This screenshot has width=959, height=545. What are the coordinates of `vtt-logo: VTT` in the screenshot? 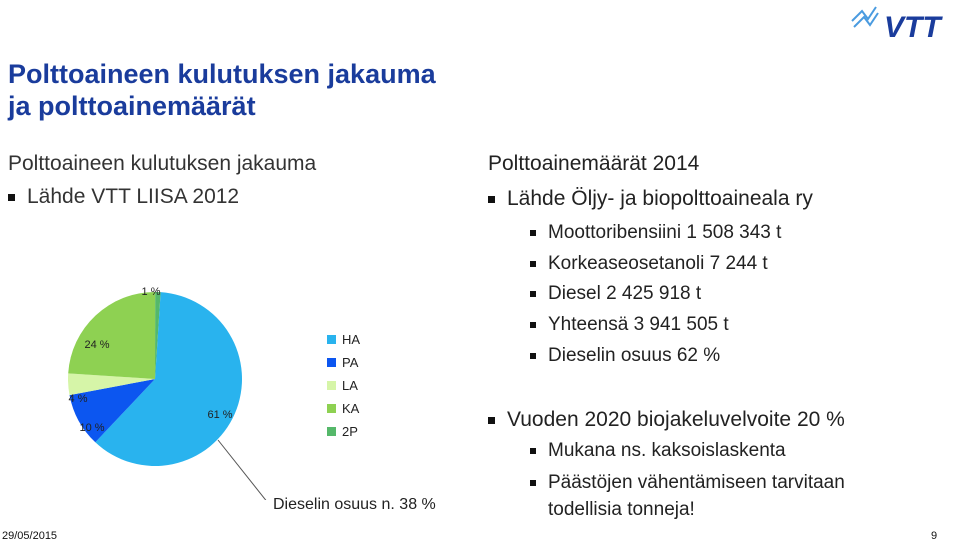 It's located at (903, 26).